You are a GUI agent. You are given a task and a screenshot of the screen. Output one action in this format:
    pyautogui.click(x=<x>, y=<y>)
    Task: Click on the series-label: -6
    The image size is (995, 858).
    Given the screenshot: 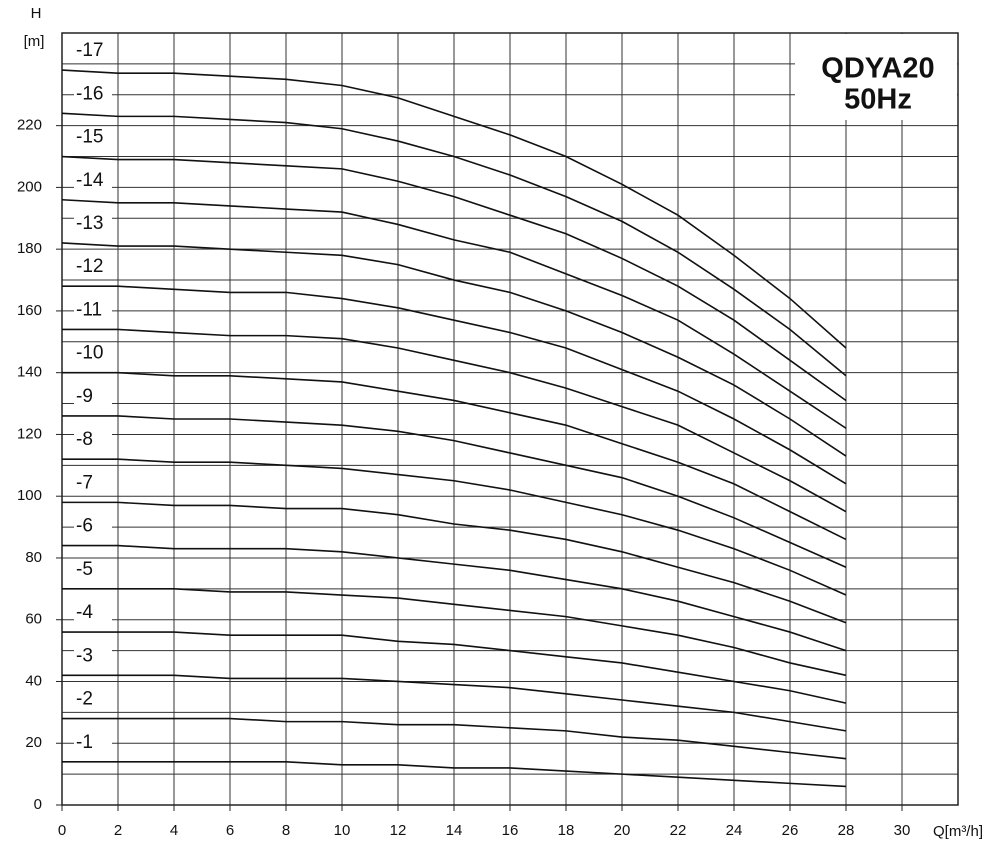 What is the action you would take?
    pyautogui.click(x=84, y=526)
    